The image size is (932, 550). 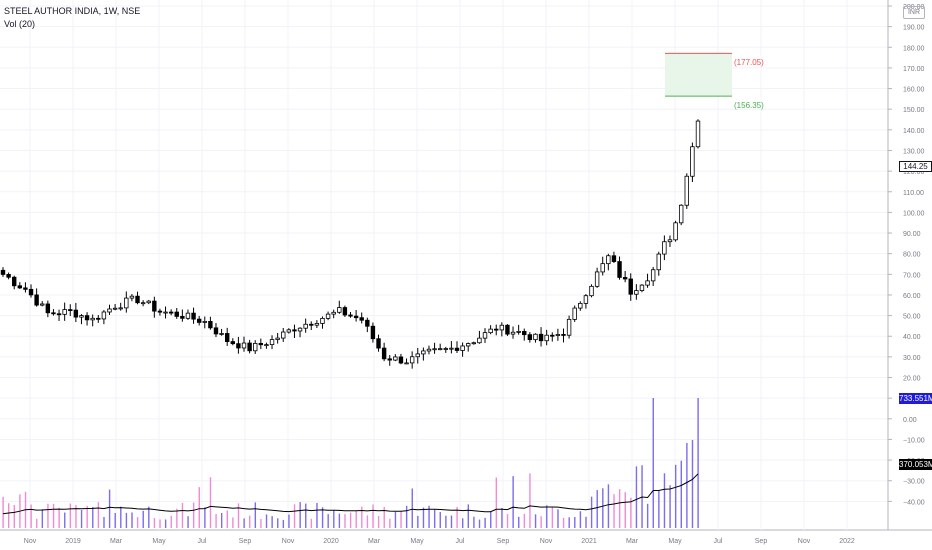 What do you see at coordinates (20, 24) in the screenshot?
I see `volume-indicator-label: Vol (20)` at bounding box center [20, 24].